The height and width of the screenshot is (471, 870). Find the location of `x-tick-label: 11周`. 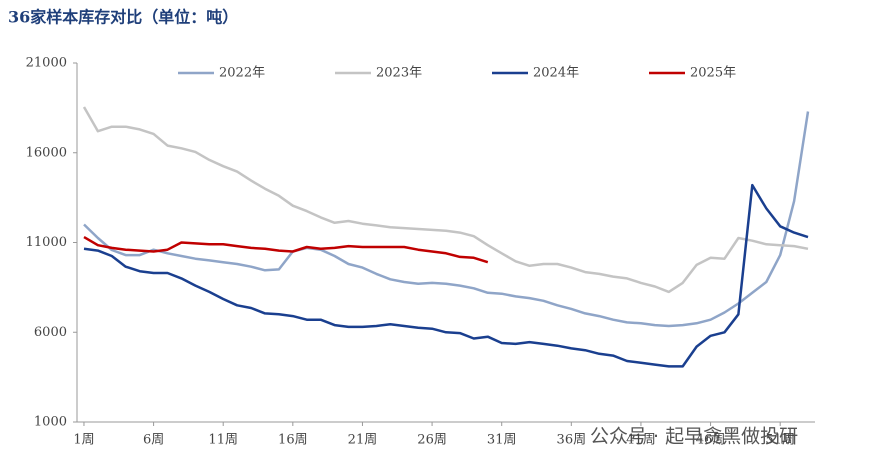

x-tick-label: 11周 is located at coordinates (223, 440).